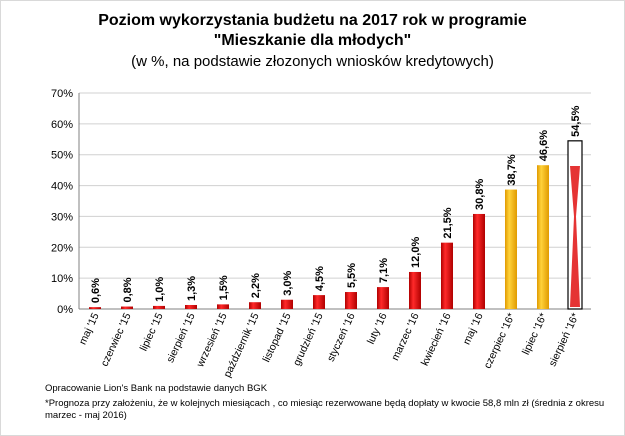  Describe the element at coordinates (65, 310) in the screenshot. I see `y-tick-label: 0%` at that location.